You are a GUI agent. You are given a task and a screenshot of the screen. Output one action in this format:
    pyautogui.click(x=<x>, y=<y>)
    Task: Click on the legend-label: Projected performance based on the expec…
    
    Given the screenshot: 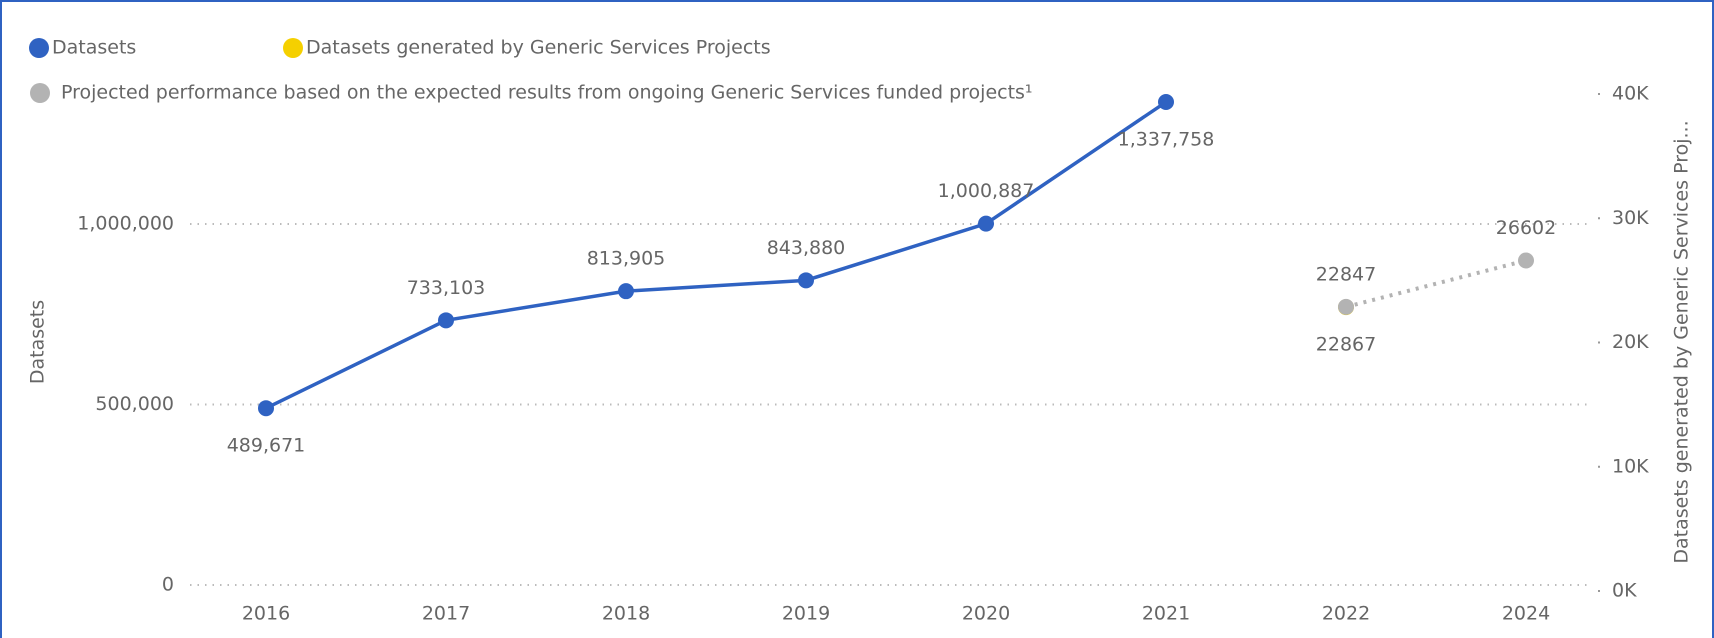 What is the action you would take?
    pyautogui.click(x=547, y=93)
    